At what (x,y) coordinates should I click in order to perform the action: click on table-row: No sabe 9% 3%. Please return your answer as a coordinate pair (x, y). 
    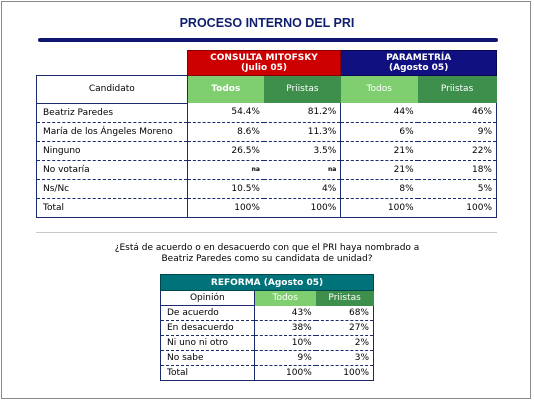
    Looking at the image, I should click on (267, 358).